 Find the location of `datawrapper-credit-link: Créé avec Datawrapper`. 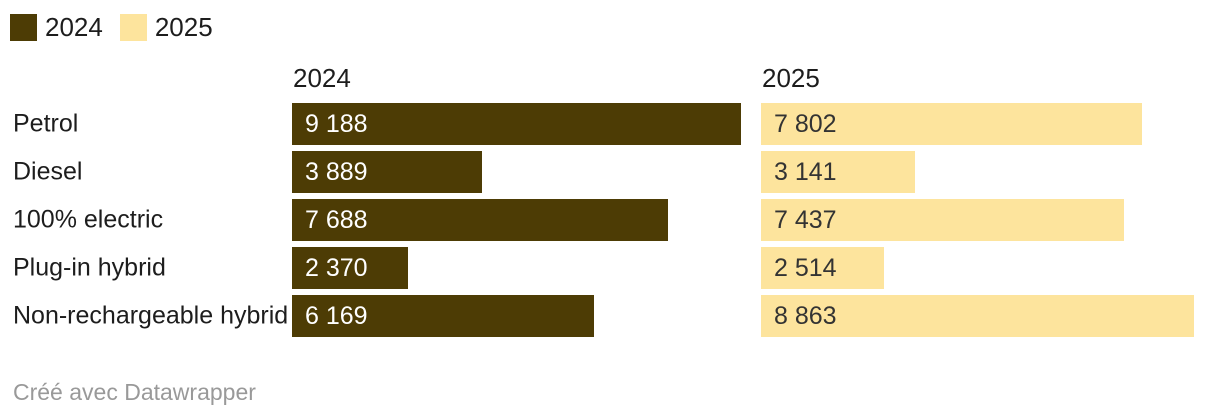

datawrapper-credit-link: Créé avec Datawrapper is located at coordinates (134, 392).